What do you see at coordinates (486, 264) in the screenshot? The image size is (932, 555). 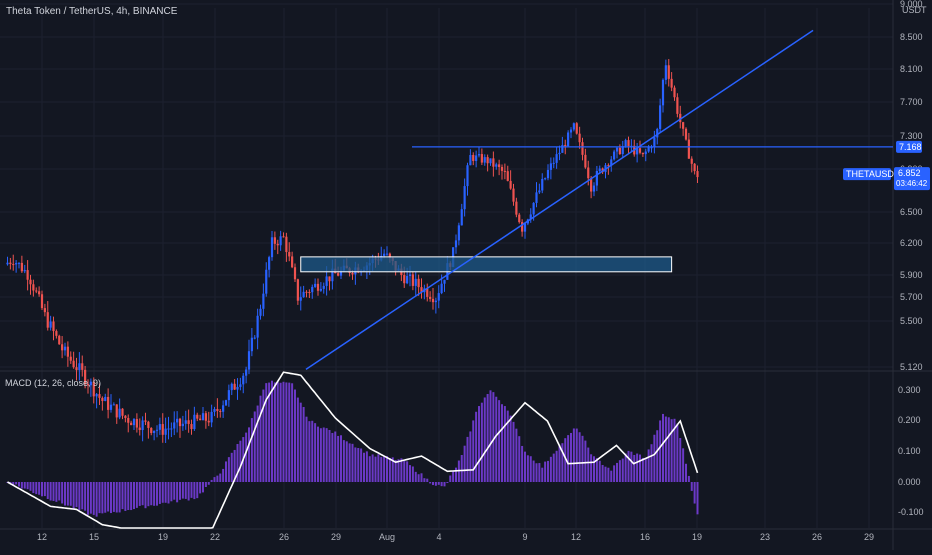 I see `support-zone` at bounding box center [486, 264].